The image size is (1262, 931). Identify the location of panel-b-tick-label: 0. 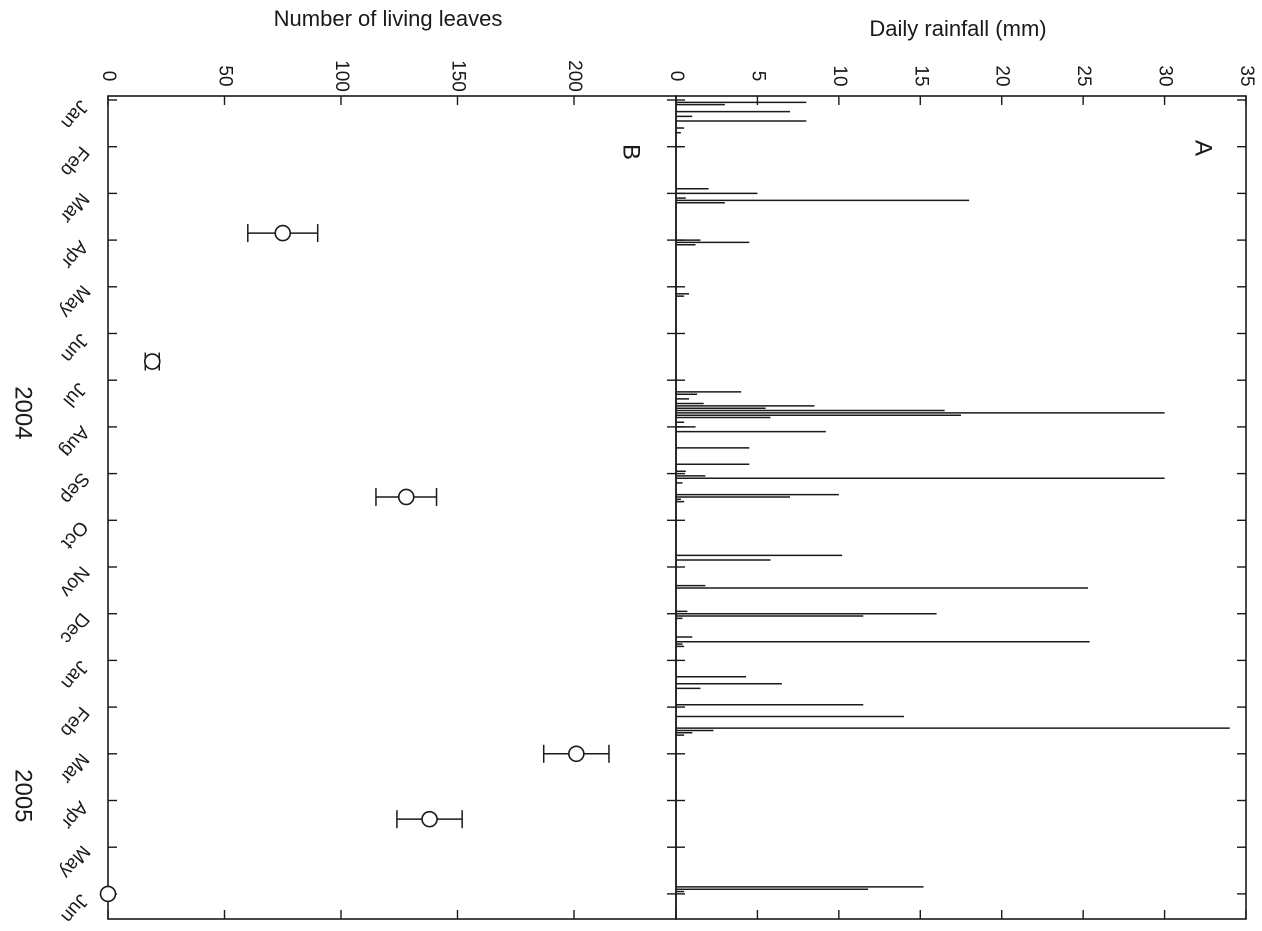
(108, 76).